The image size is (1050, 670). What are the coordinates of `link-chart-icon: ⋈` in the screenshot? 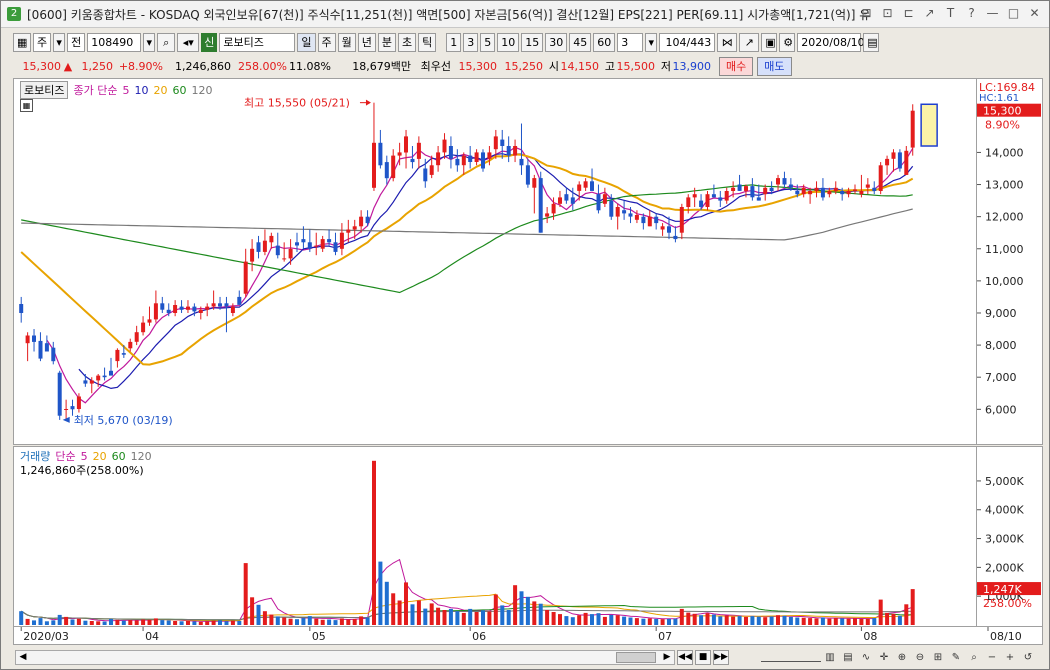 It's located at (727, 42).